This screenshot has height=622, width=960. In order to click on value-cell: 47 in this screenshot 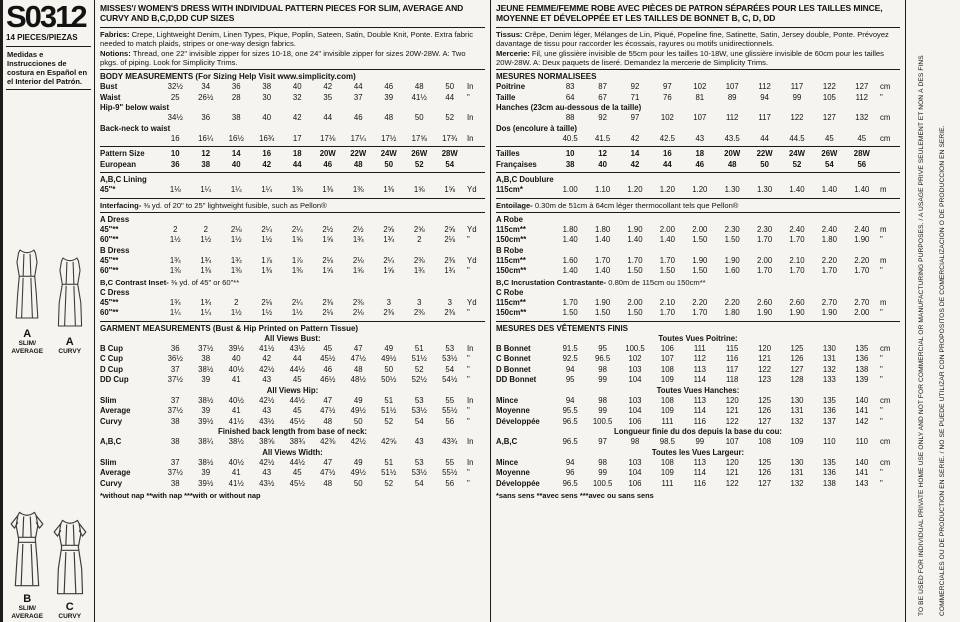, I will do `click(328, 400)`.